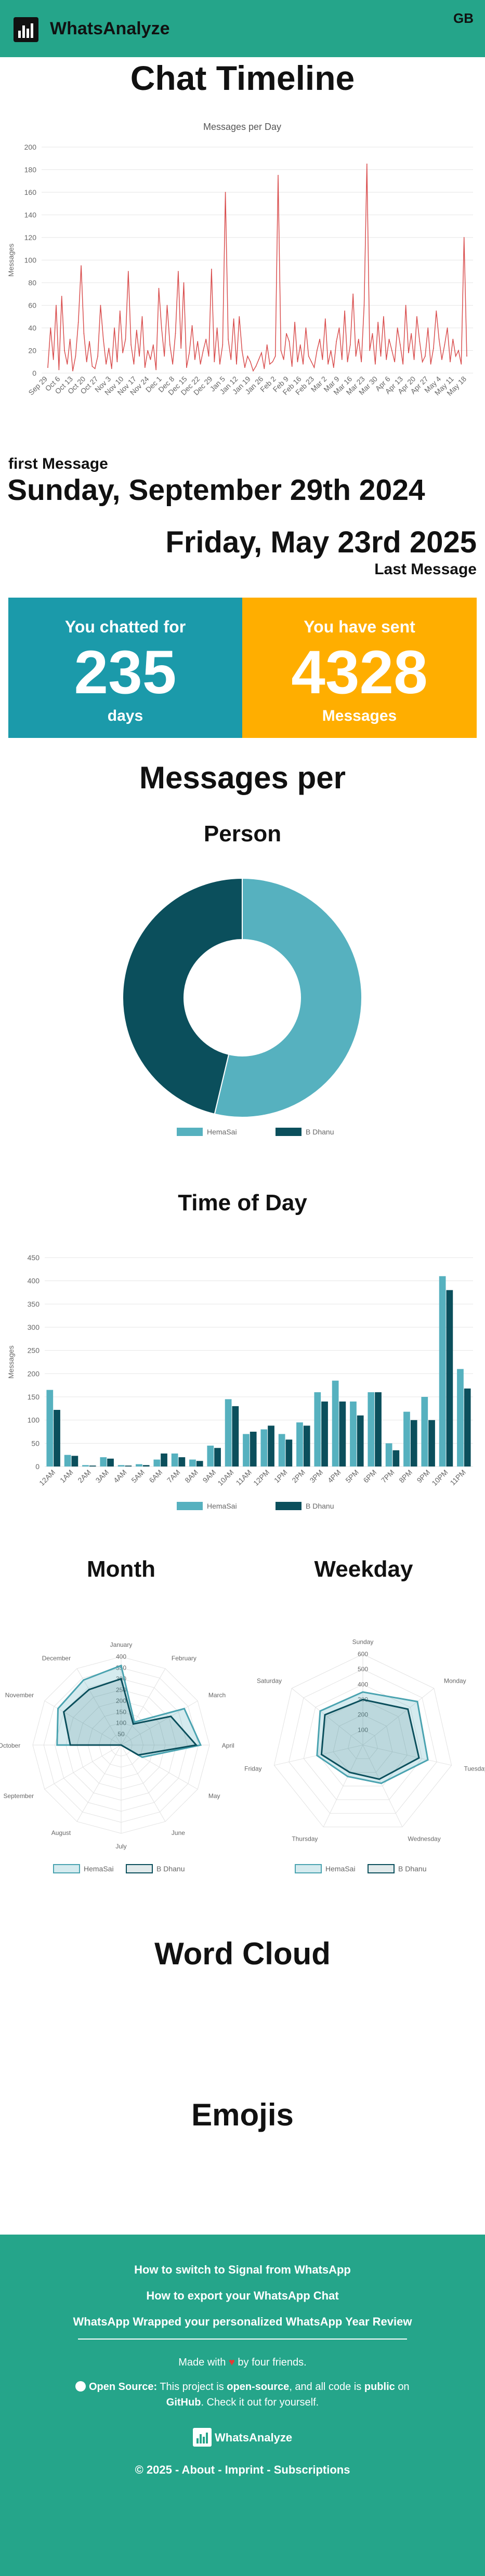  Describe the element at coordinates (289, 1506) in the screenshot. I see `legend-swatch` at that location.